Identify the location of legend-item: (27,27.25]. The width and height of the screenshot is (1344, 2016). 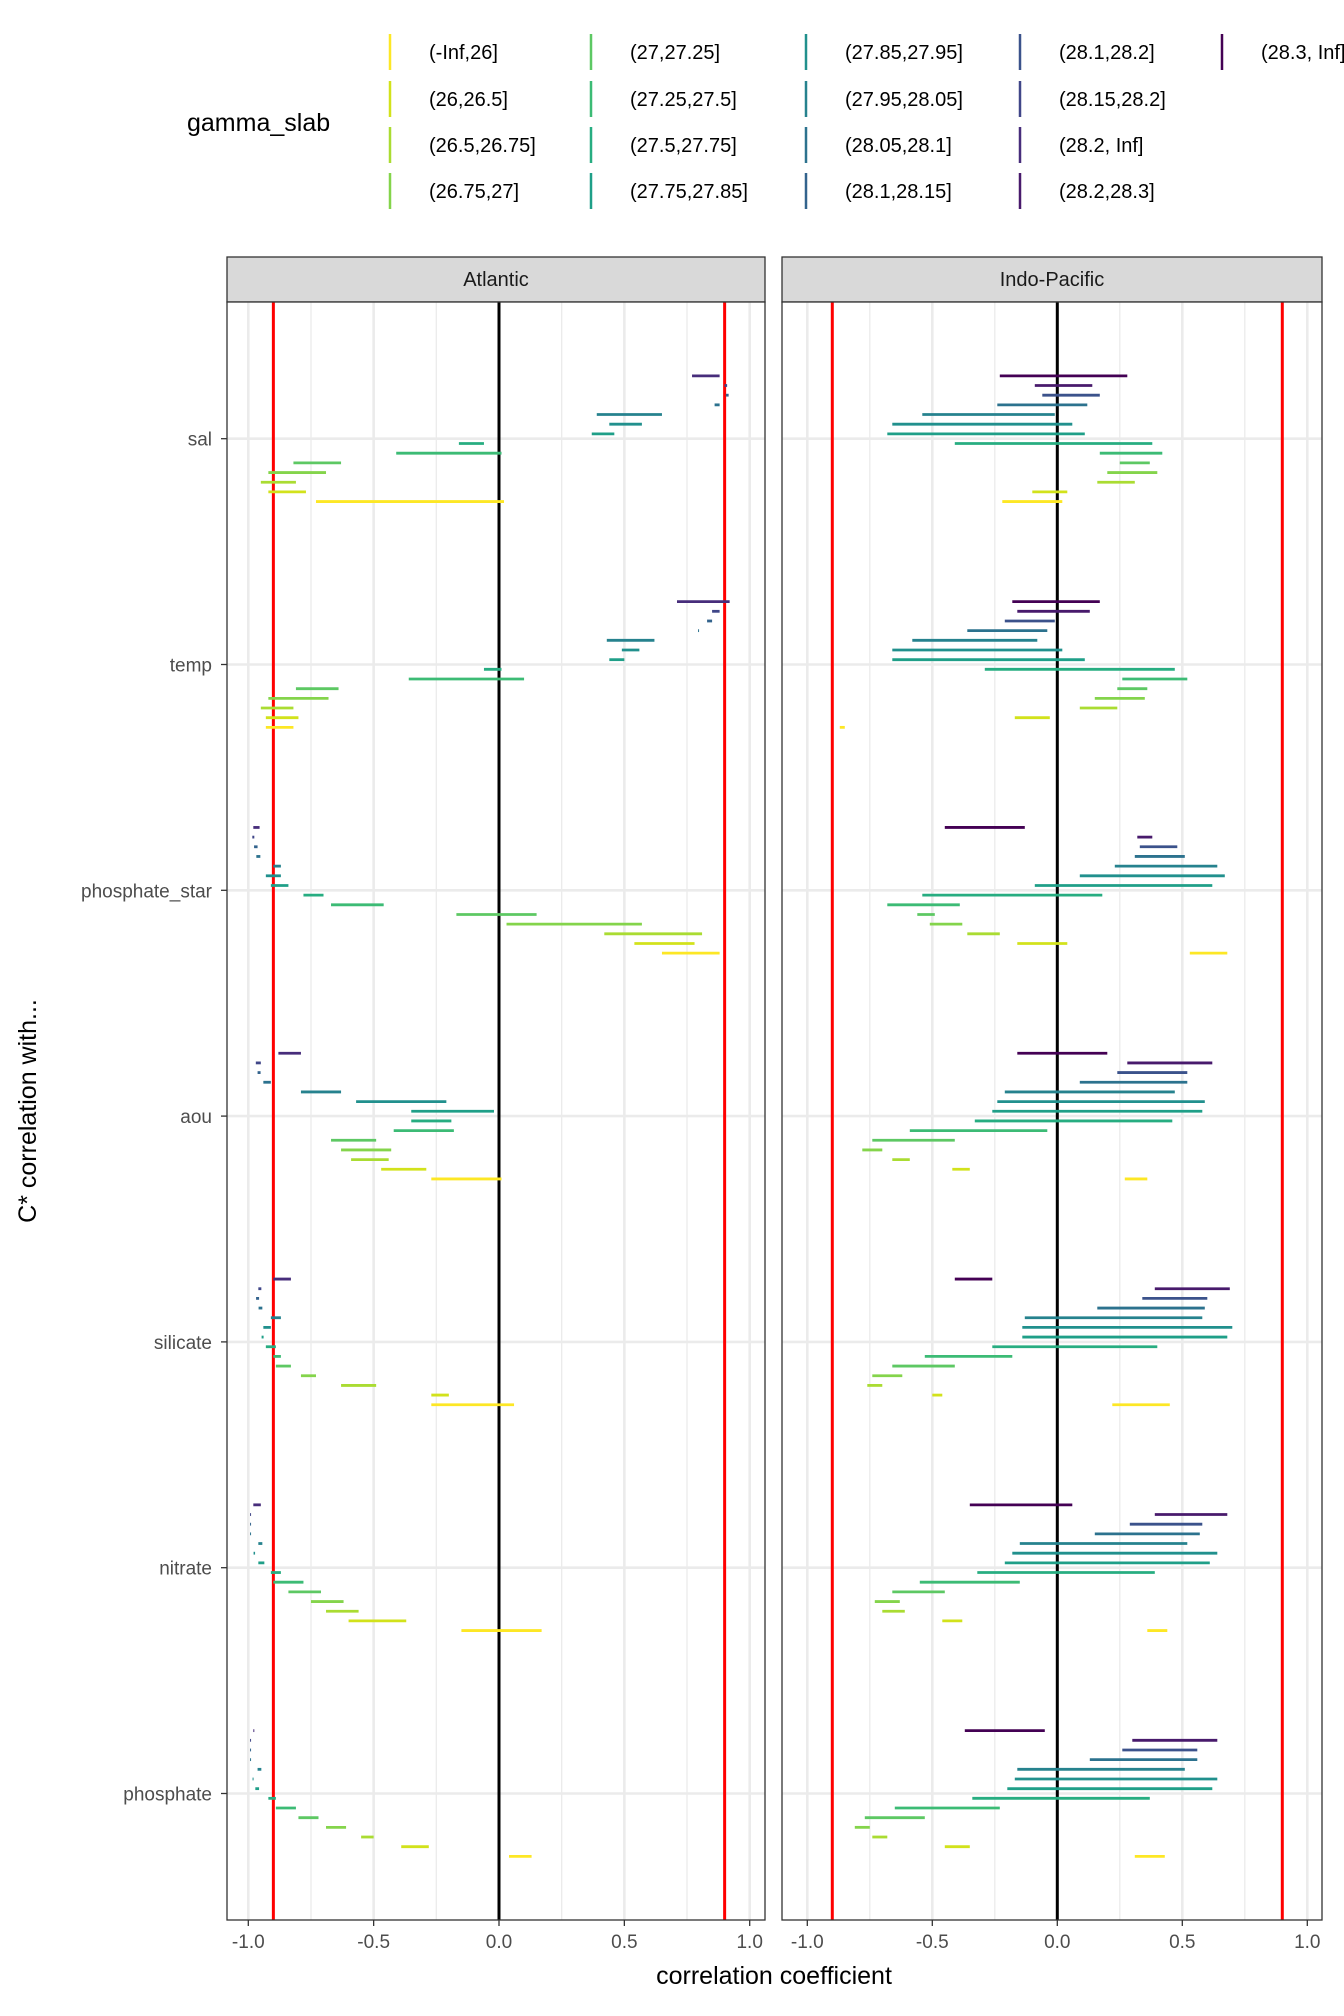
(654, 52).